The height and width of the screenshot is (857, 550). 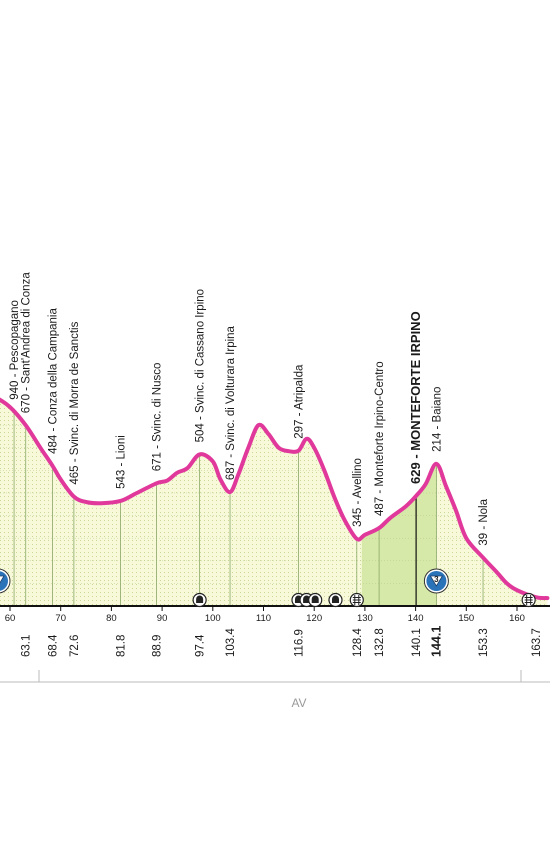 I want to click on km-point-label: 72.6, so click(x=75, y=646).